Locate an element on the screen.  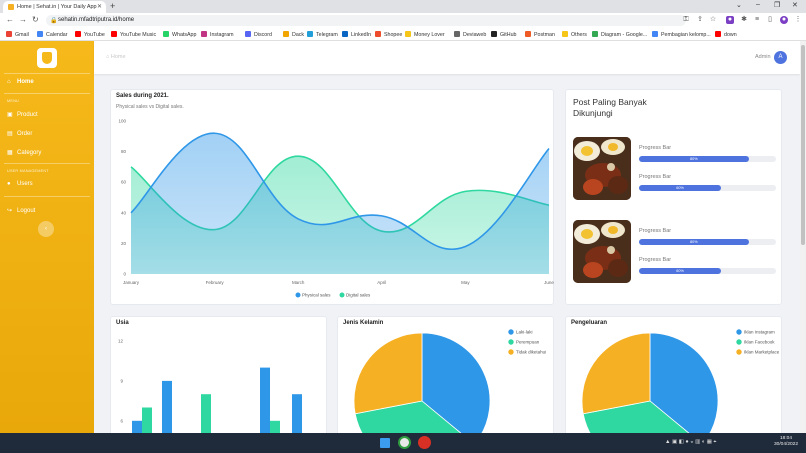
app-logo is located at coordinates (47, 58).